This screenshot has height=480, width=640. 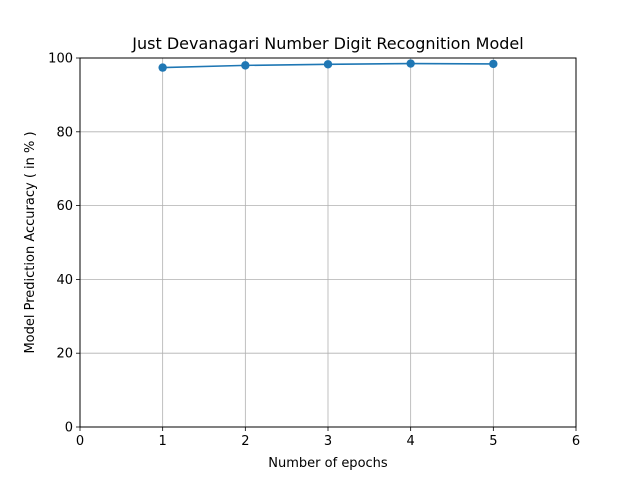 I want to click on x-tick-label: 0, so click(x=80, y=441).